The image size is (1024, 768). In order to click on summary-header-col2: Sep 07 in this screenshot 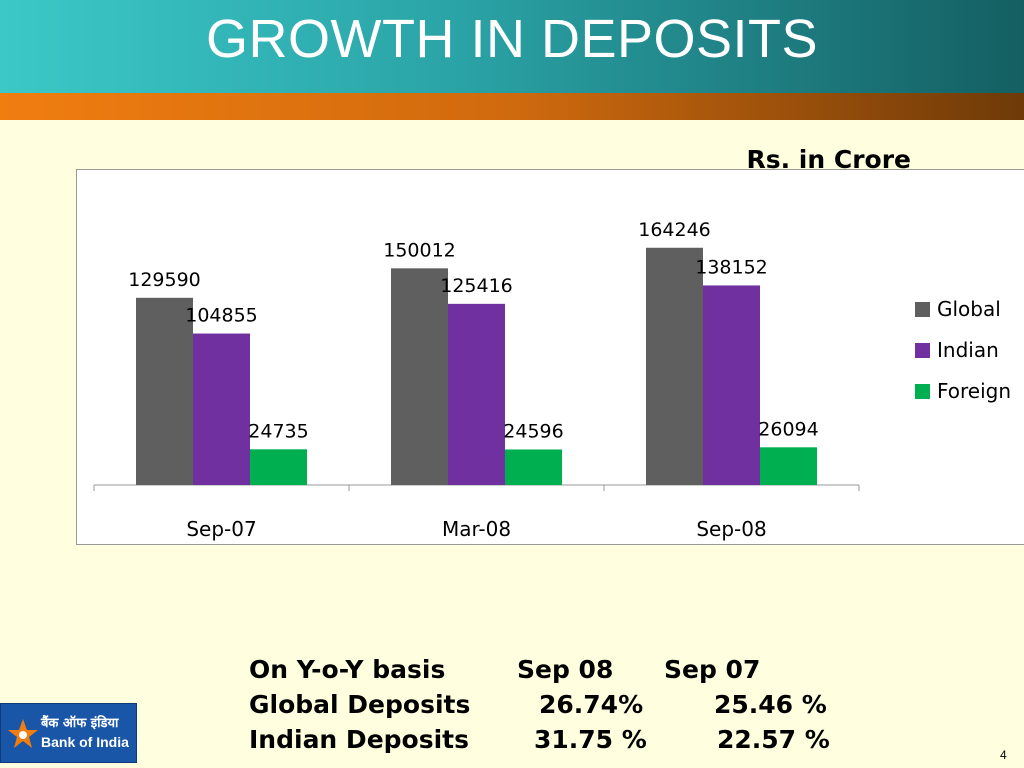, I will do `click(712, 669)`.